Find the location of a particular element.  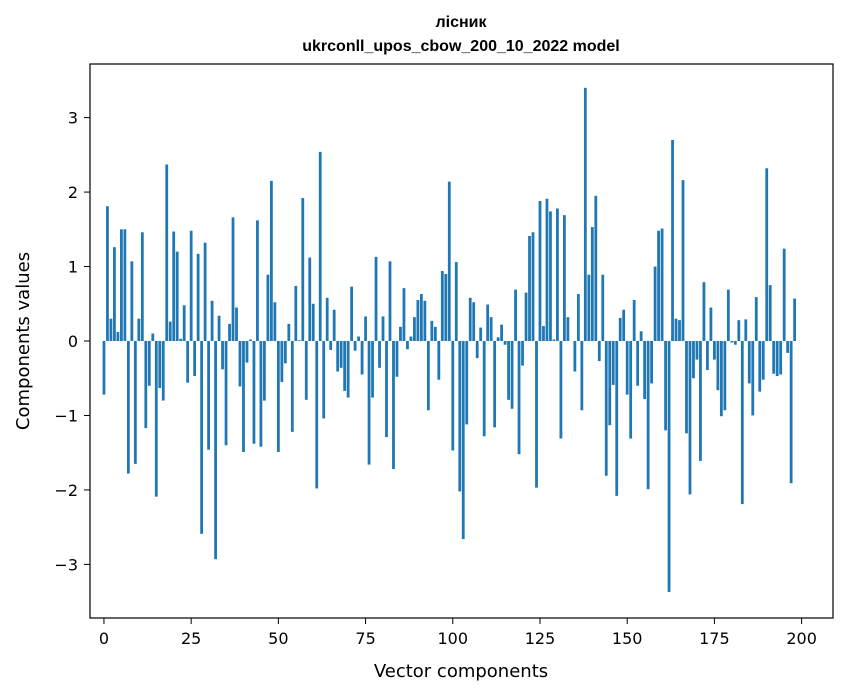

y-tick-label: −2 is located at coordinates (66, 490).